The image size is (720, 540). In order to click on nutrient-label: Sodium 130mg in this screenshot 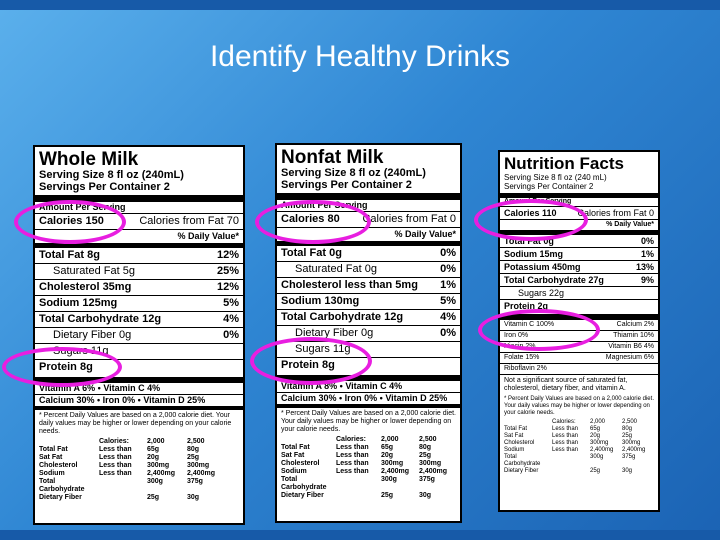, I will do `click(320, 301)`.